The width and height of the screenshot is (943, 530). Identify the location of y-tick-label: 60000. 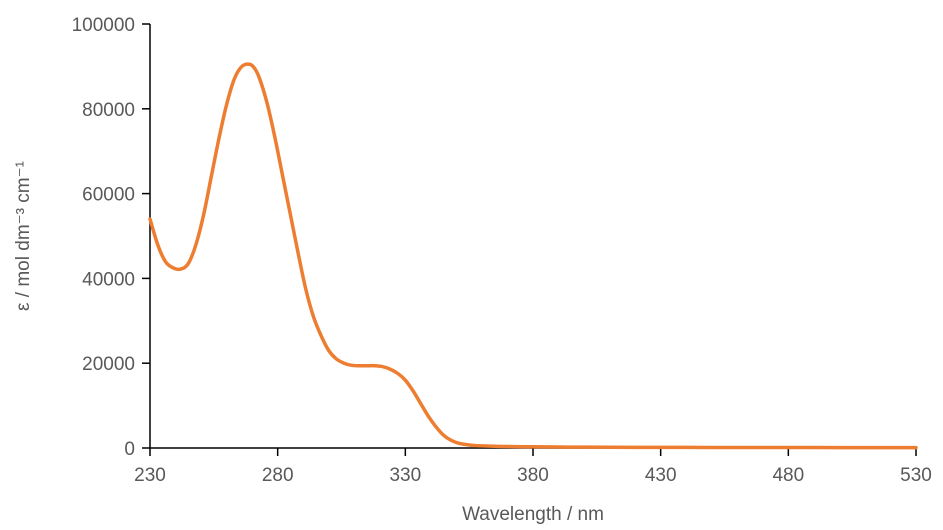
(108, 195).